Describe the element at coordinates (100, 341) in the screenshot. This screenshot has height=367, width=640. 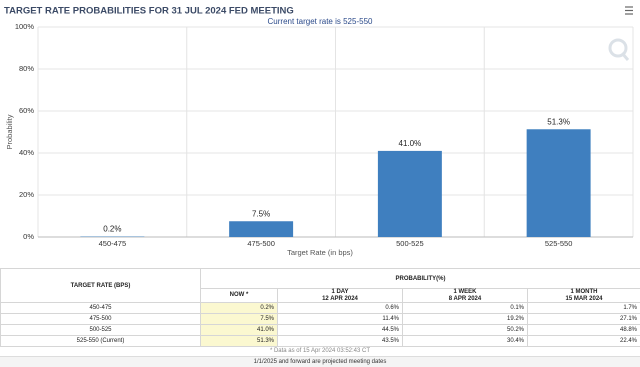
I see `rate-cell: 525-550 (Current)` at that location.